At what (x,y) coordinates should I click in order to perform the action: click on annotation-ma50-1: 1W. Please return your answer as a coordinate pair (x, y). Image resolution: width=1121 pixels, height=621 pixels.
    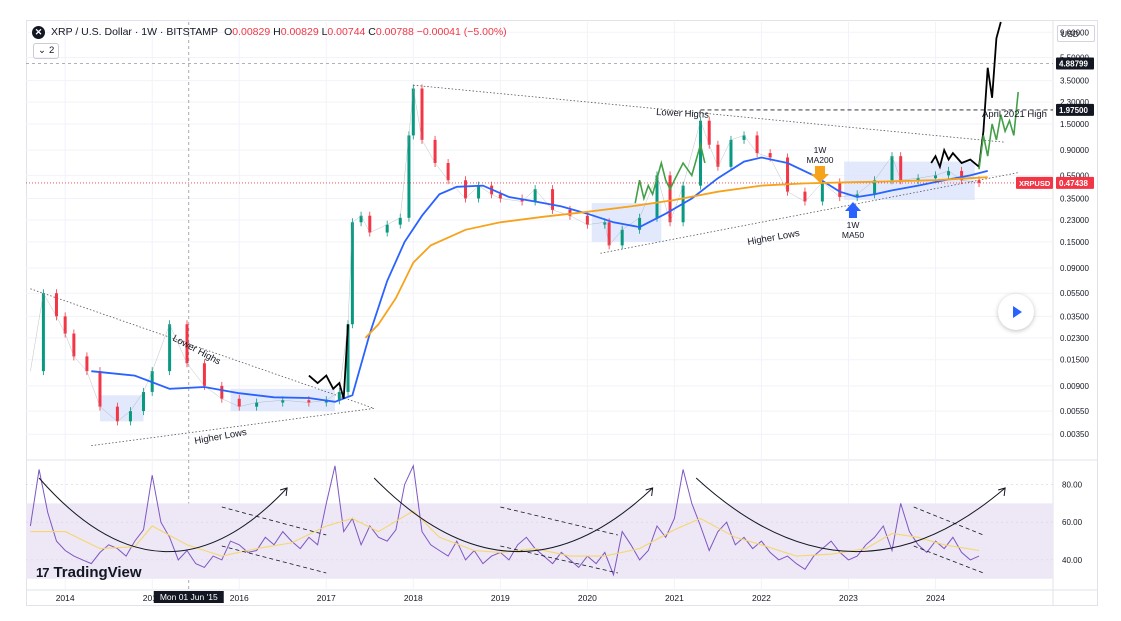
    Looking at the image, I should click on (853, 225).